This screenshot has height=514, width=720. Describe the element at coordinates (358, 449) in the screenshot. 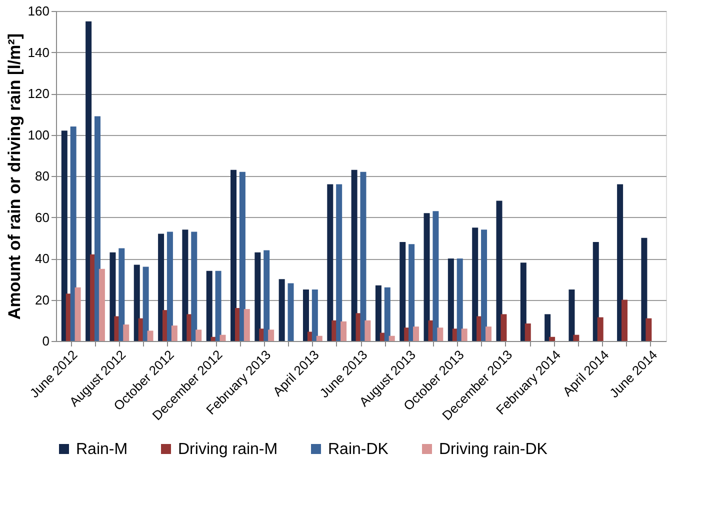

I see `legend-label: Rain-DK` at that location.